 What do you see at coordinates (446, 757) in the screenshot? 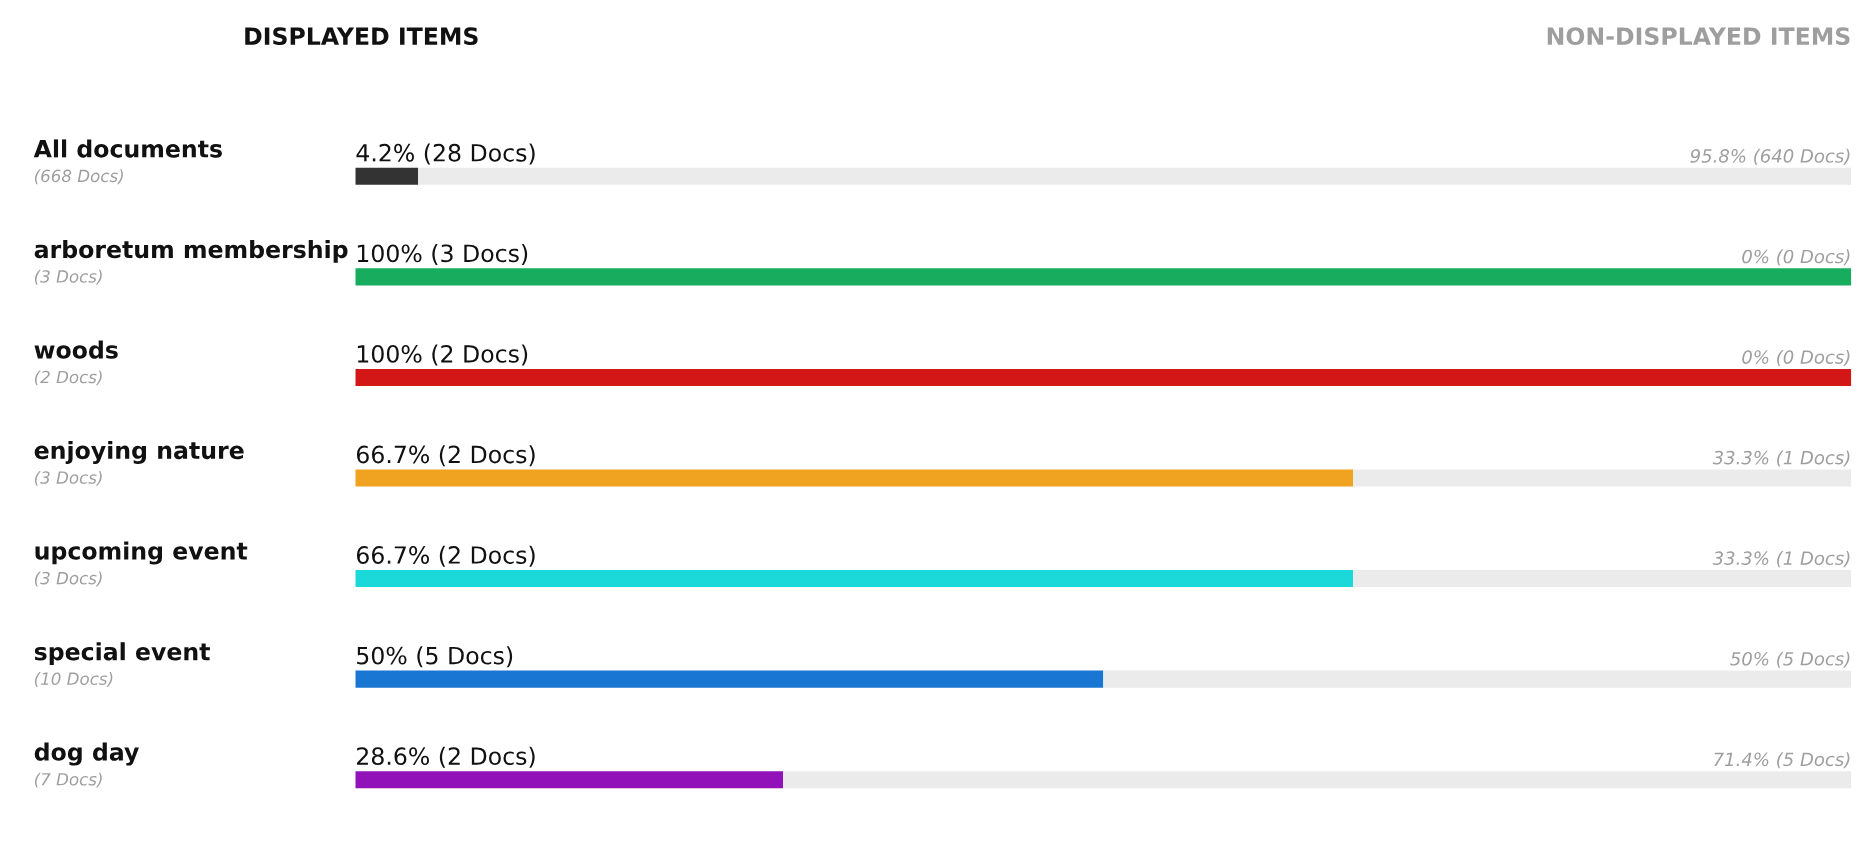
I see `data-label: 28.6% (2 Docs)` at bounding box center [446, 757].